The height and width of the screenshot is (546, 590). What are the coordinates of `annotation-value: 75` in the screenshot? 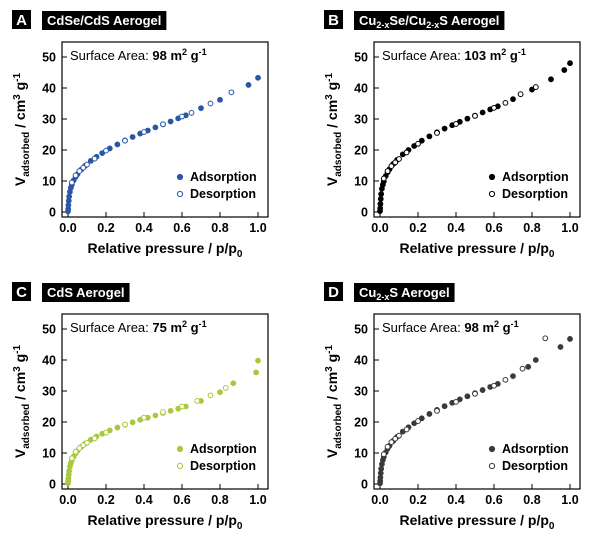 It's located at (159, 327).